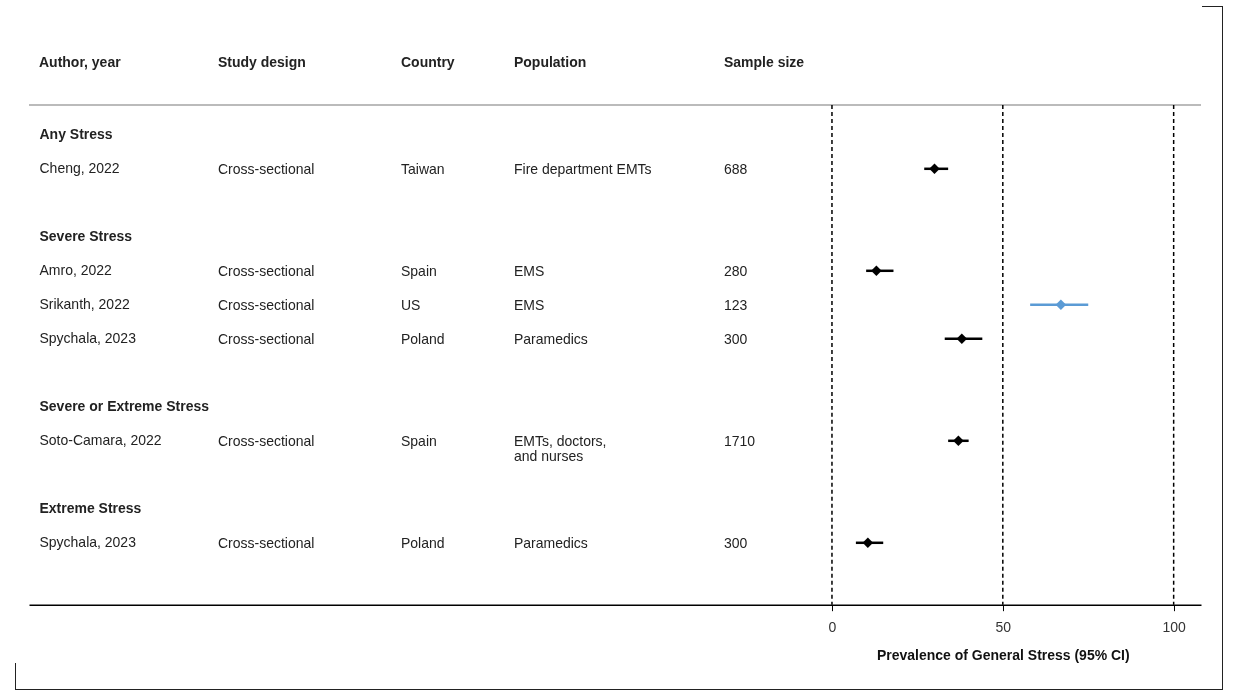 This screenshot has width=1239, height=698. Describe the element at coordinates (262, 61) in the screenshot. I see `text: Study design` at that location.